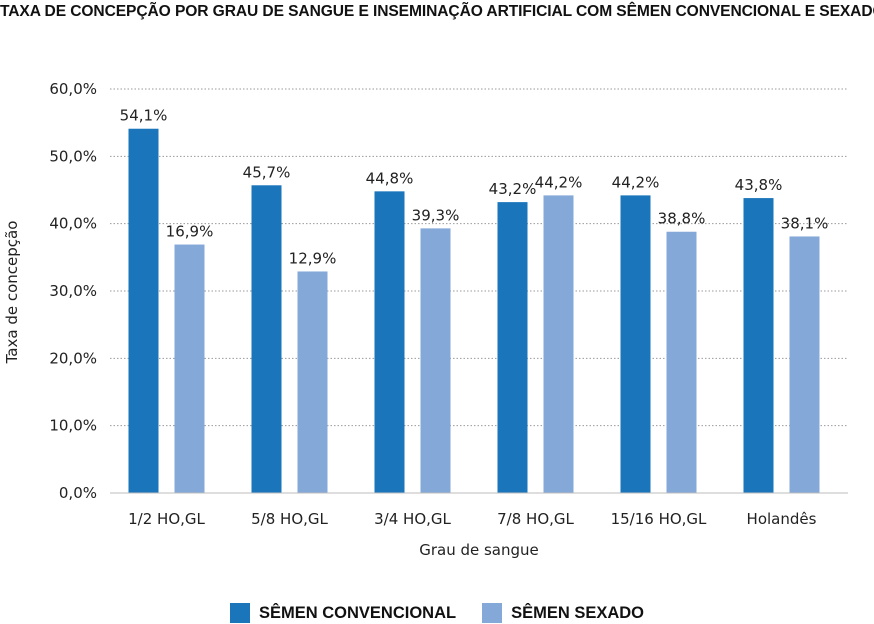  I want to click on y-axis-label: Taxa de concepção, so click(12, 293).